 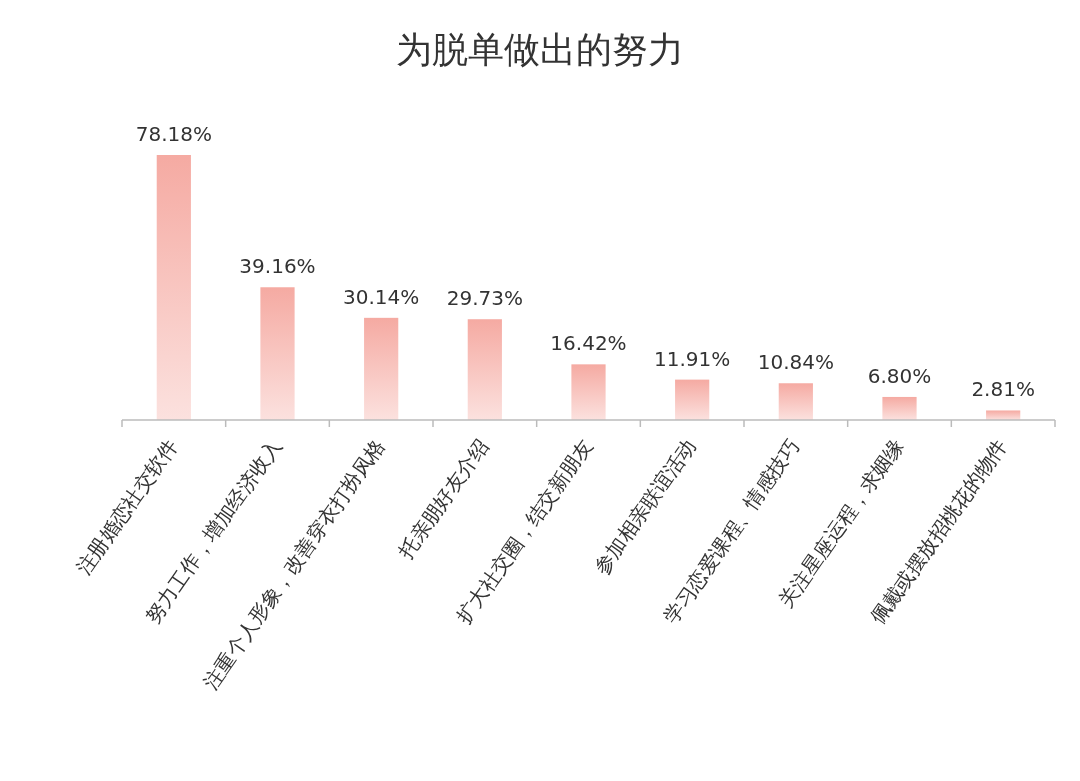 I want to click on data-label: 29.73%, so click(x=484, y=298).